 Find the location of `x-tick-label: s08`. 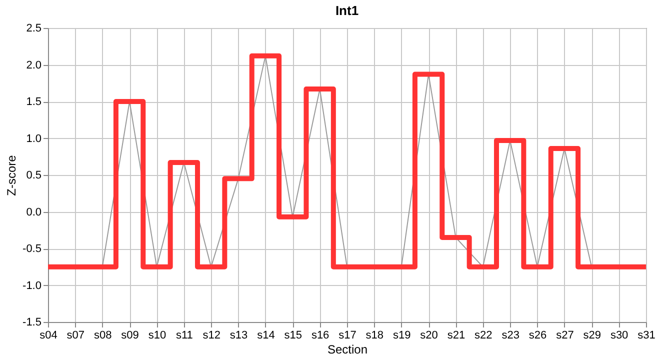

x-tick-label: s08 is located at coordinates (103, 336).